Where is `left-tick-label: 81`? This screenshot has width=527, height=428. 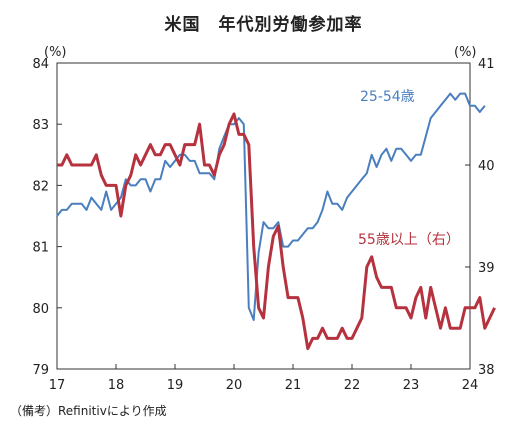 left-tick-label: 81 is located at coordinates (40, 248).